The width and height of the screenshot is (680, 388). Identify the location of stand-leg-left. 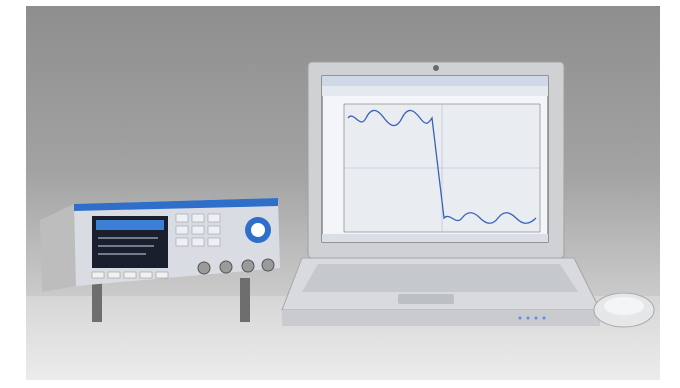
(97, 300).